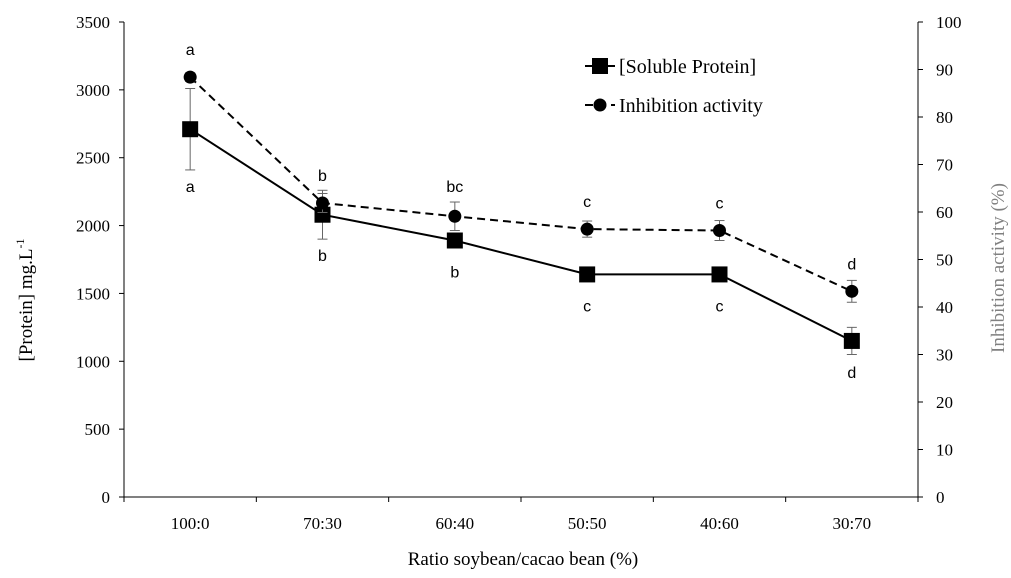  Describe the element at coordinates (851, 523) in the screenshot. I see `x-tick-label: 30:70` at that location.